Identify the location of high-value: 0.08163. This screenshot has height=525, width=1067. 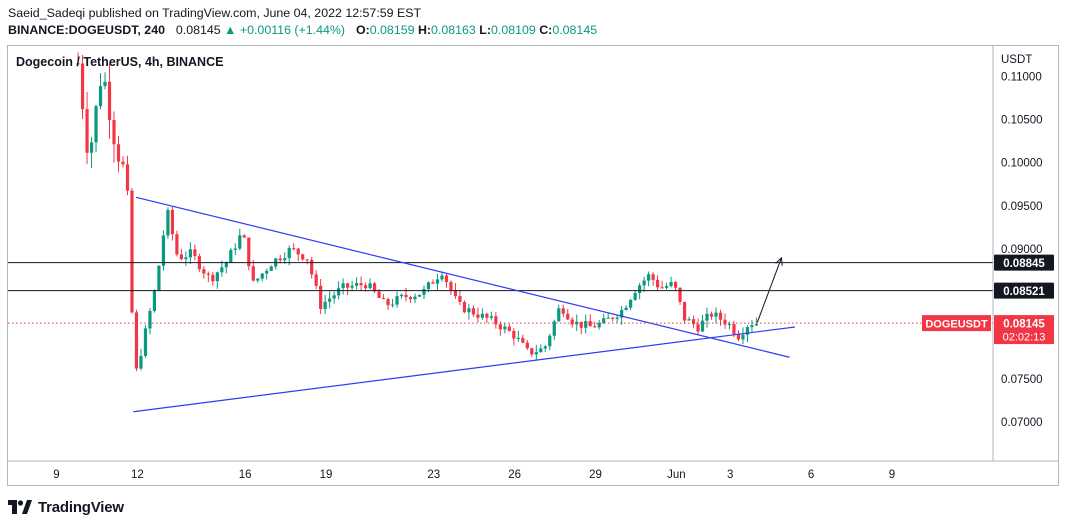
(453, 30).